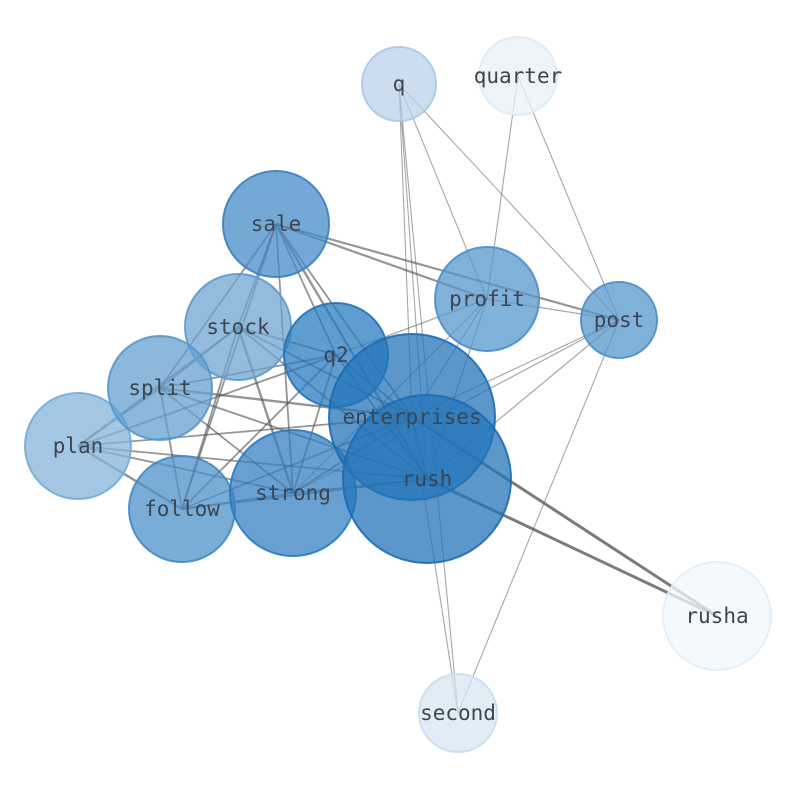 Image resolution: width=794 pixels, height=790 pixels. Describe the element at coordinates (78, 446) in the screenshot. I see `node-plan` at that location.